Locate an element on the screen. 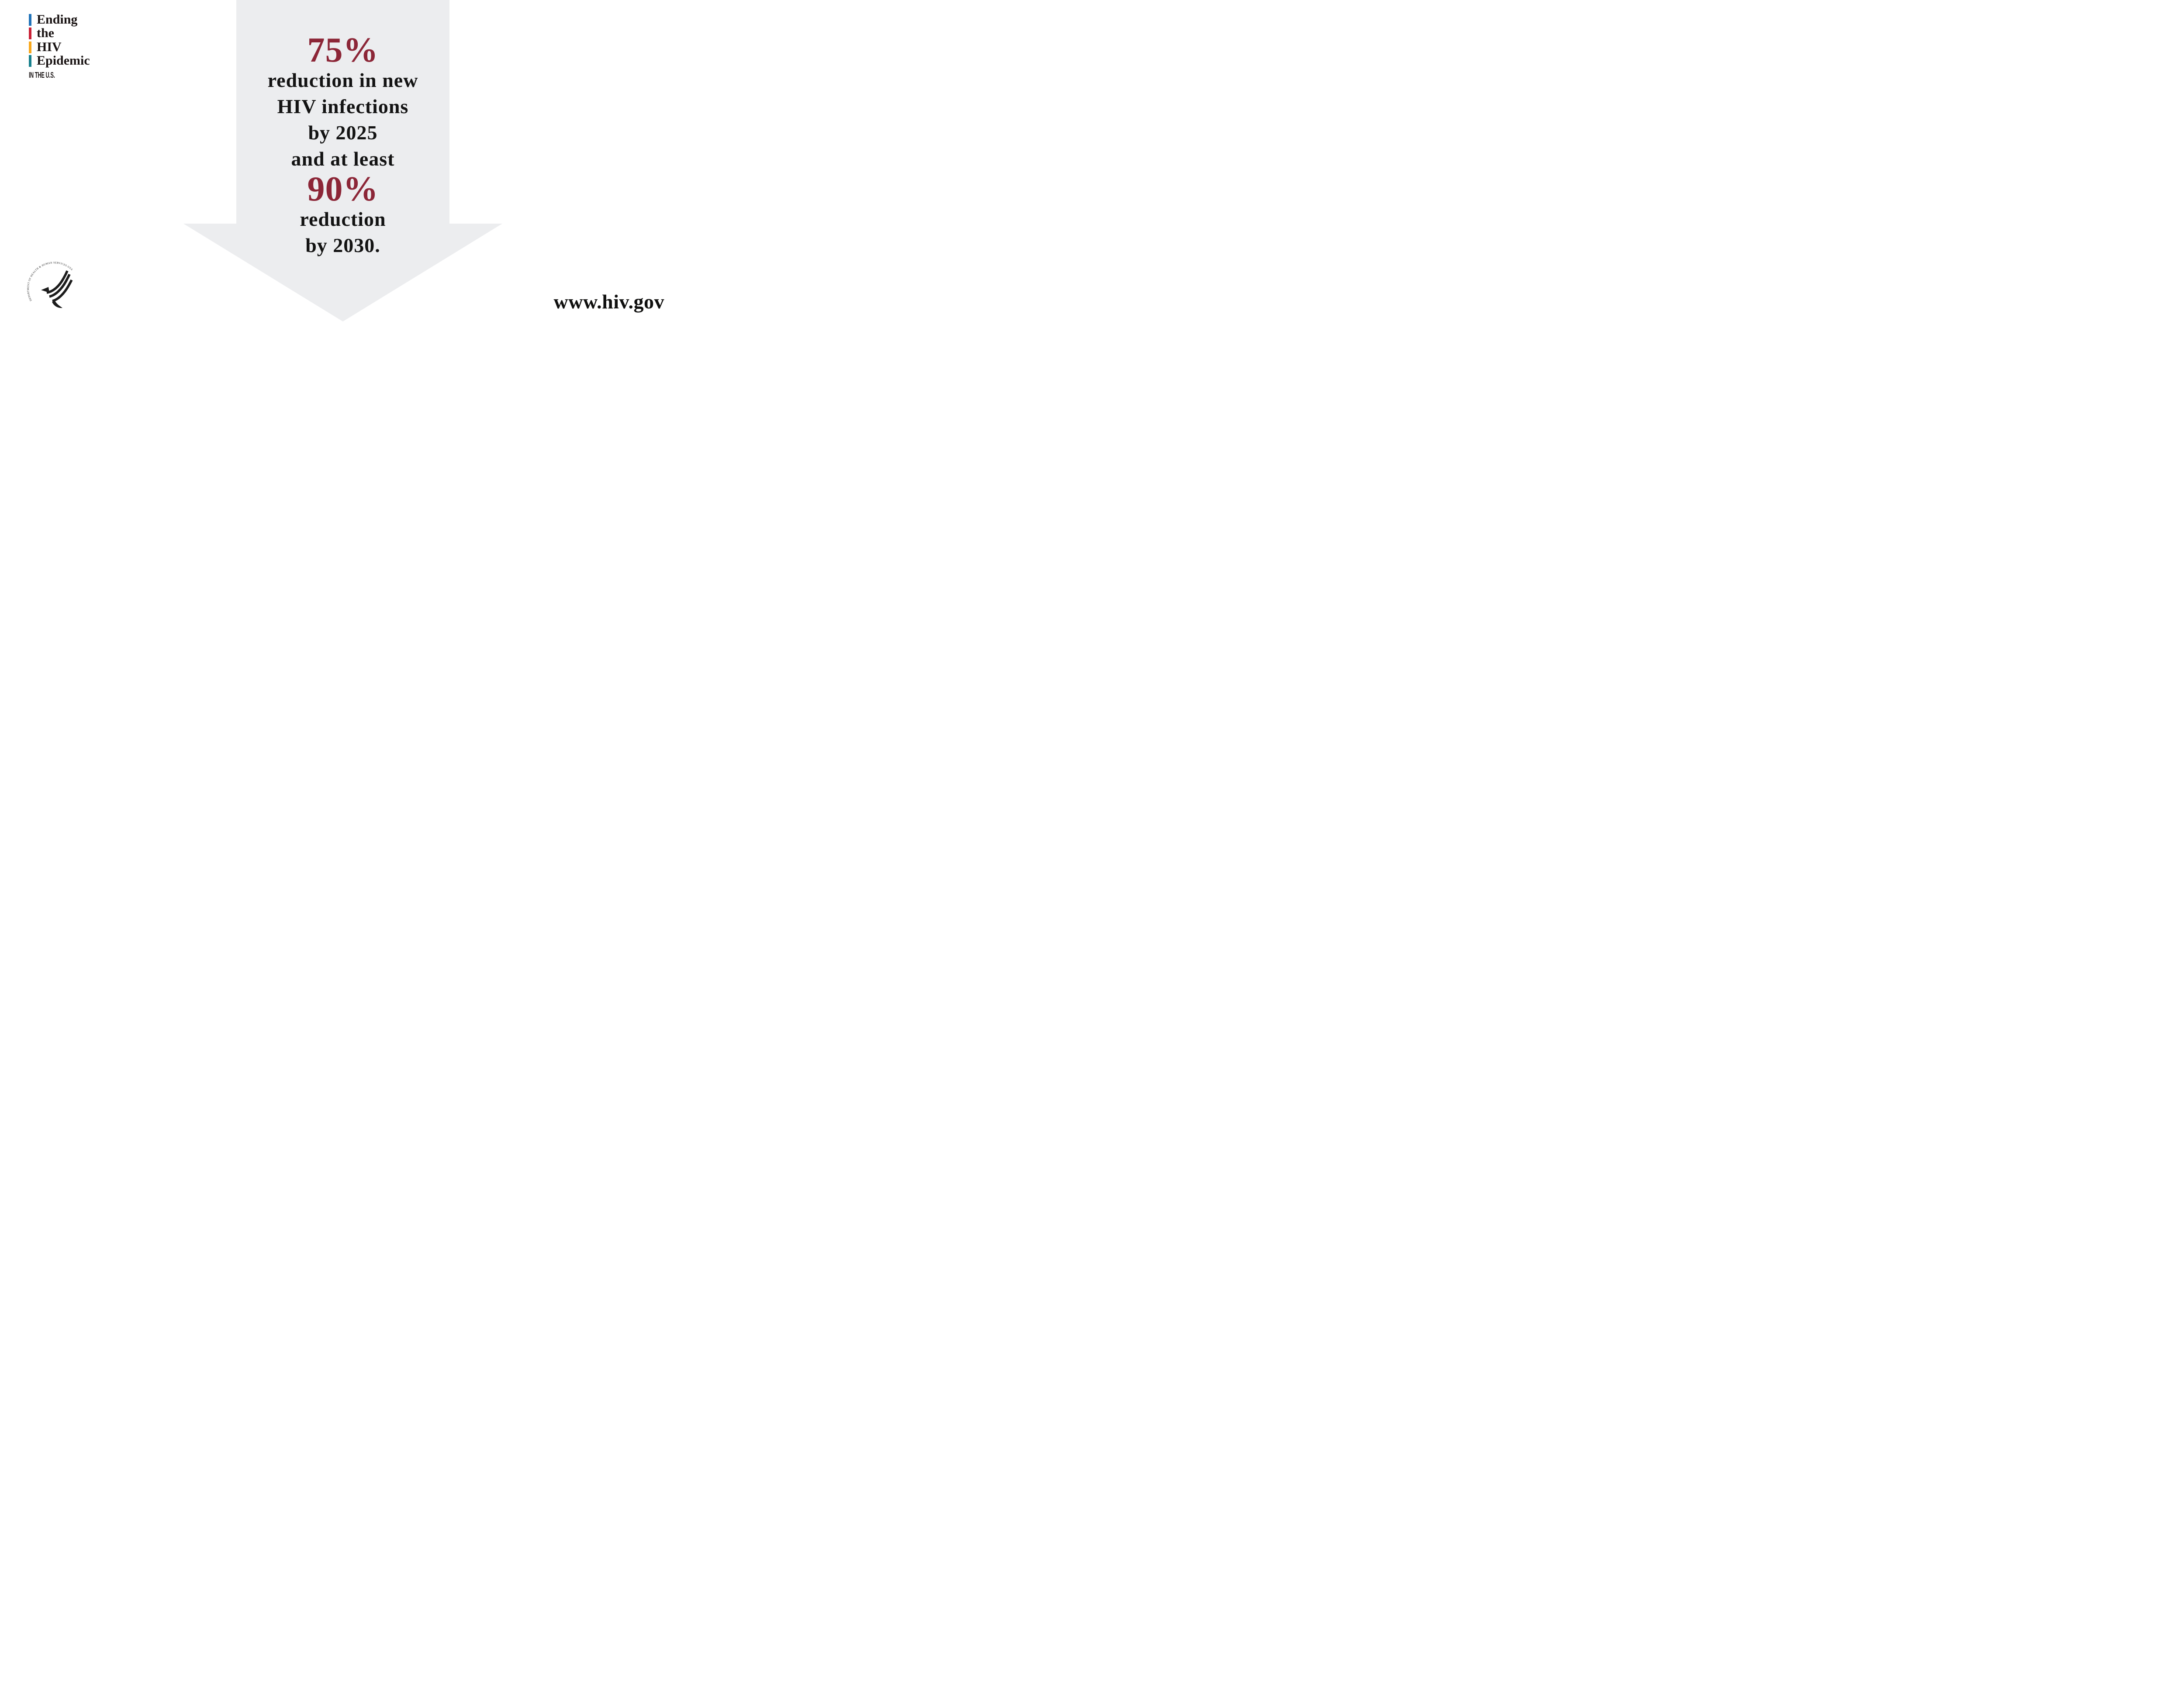 The image size is (2184, 1690). message-line-6: reduction is located at coordinates (343, 219).